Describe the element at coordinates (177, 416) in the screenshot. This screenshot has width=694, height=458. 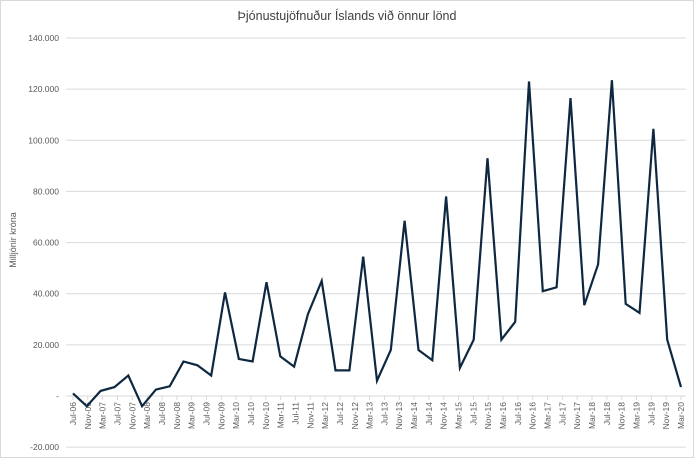
I see `x-tick-label: Nov-08` at that location.